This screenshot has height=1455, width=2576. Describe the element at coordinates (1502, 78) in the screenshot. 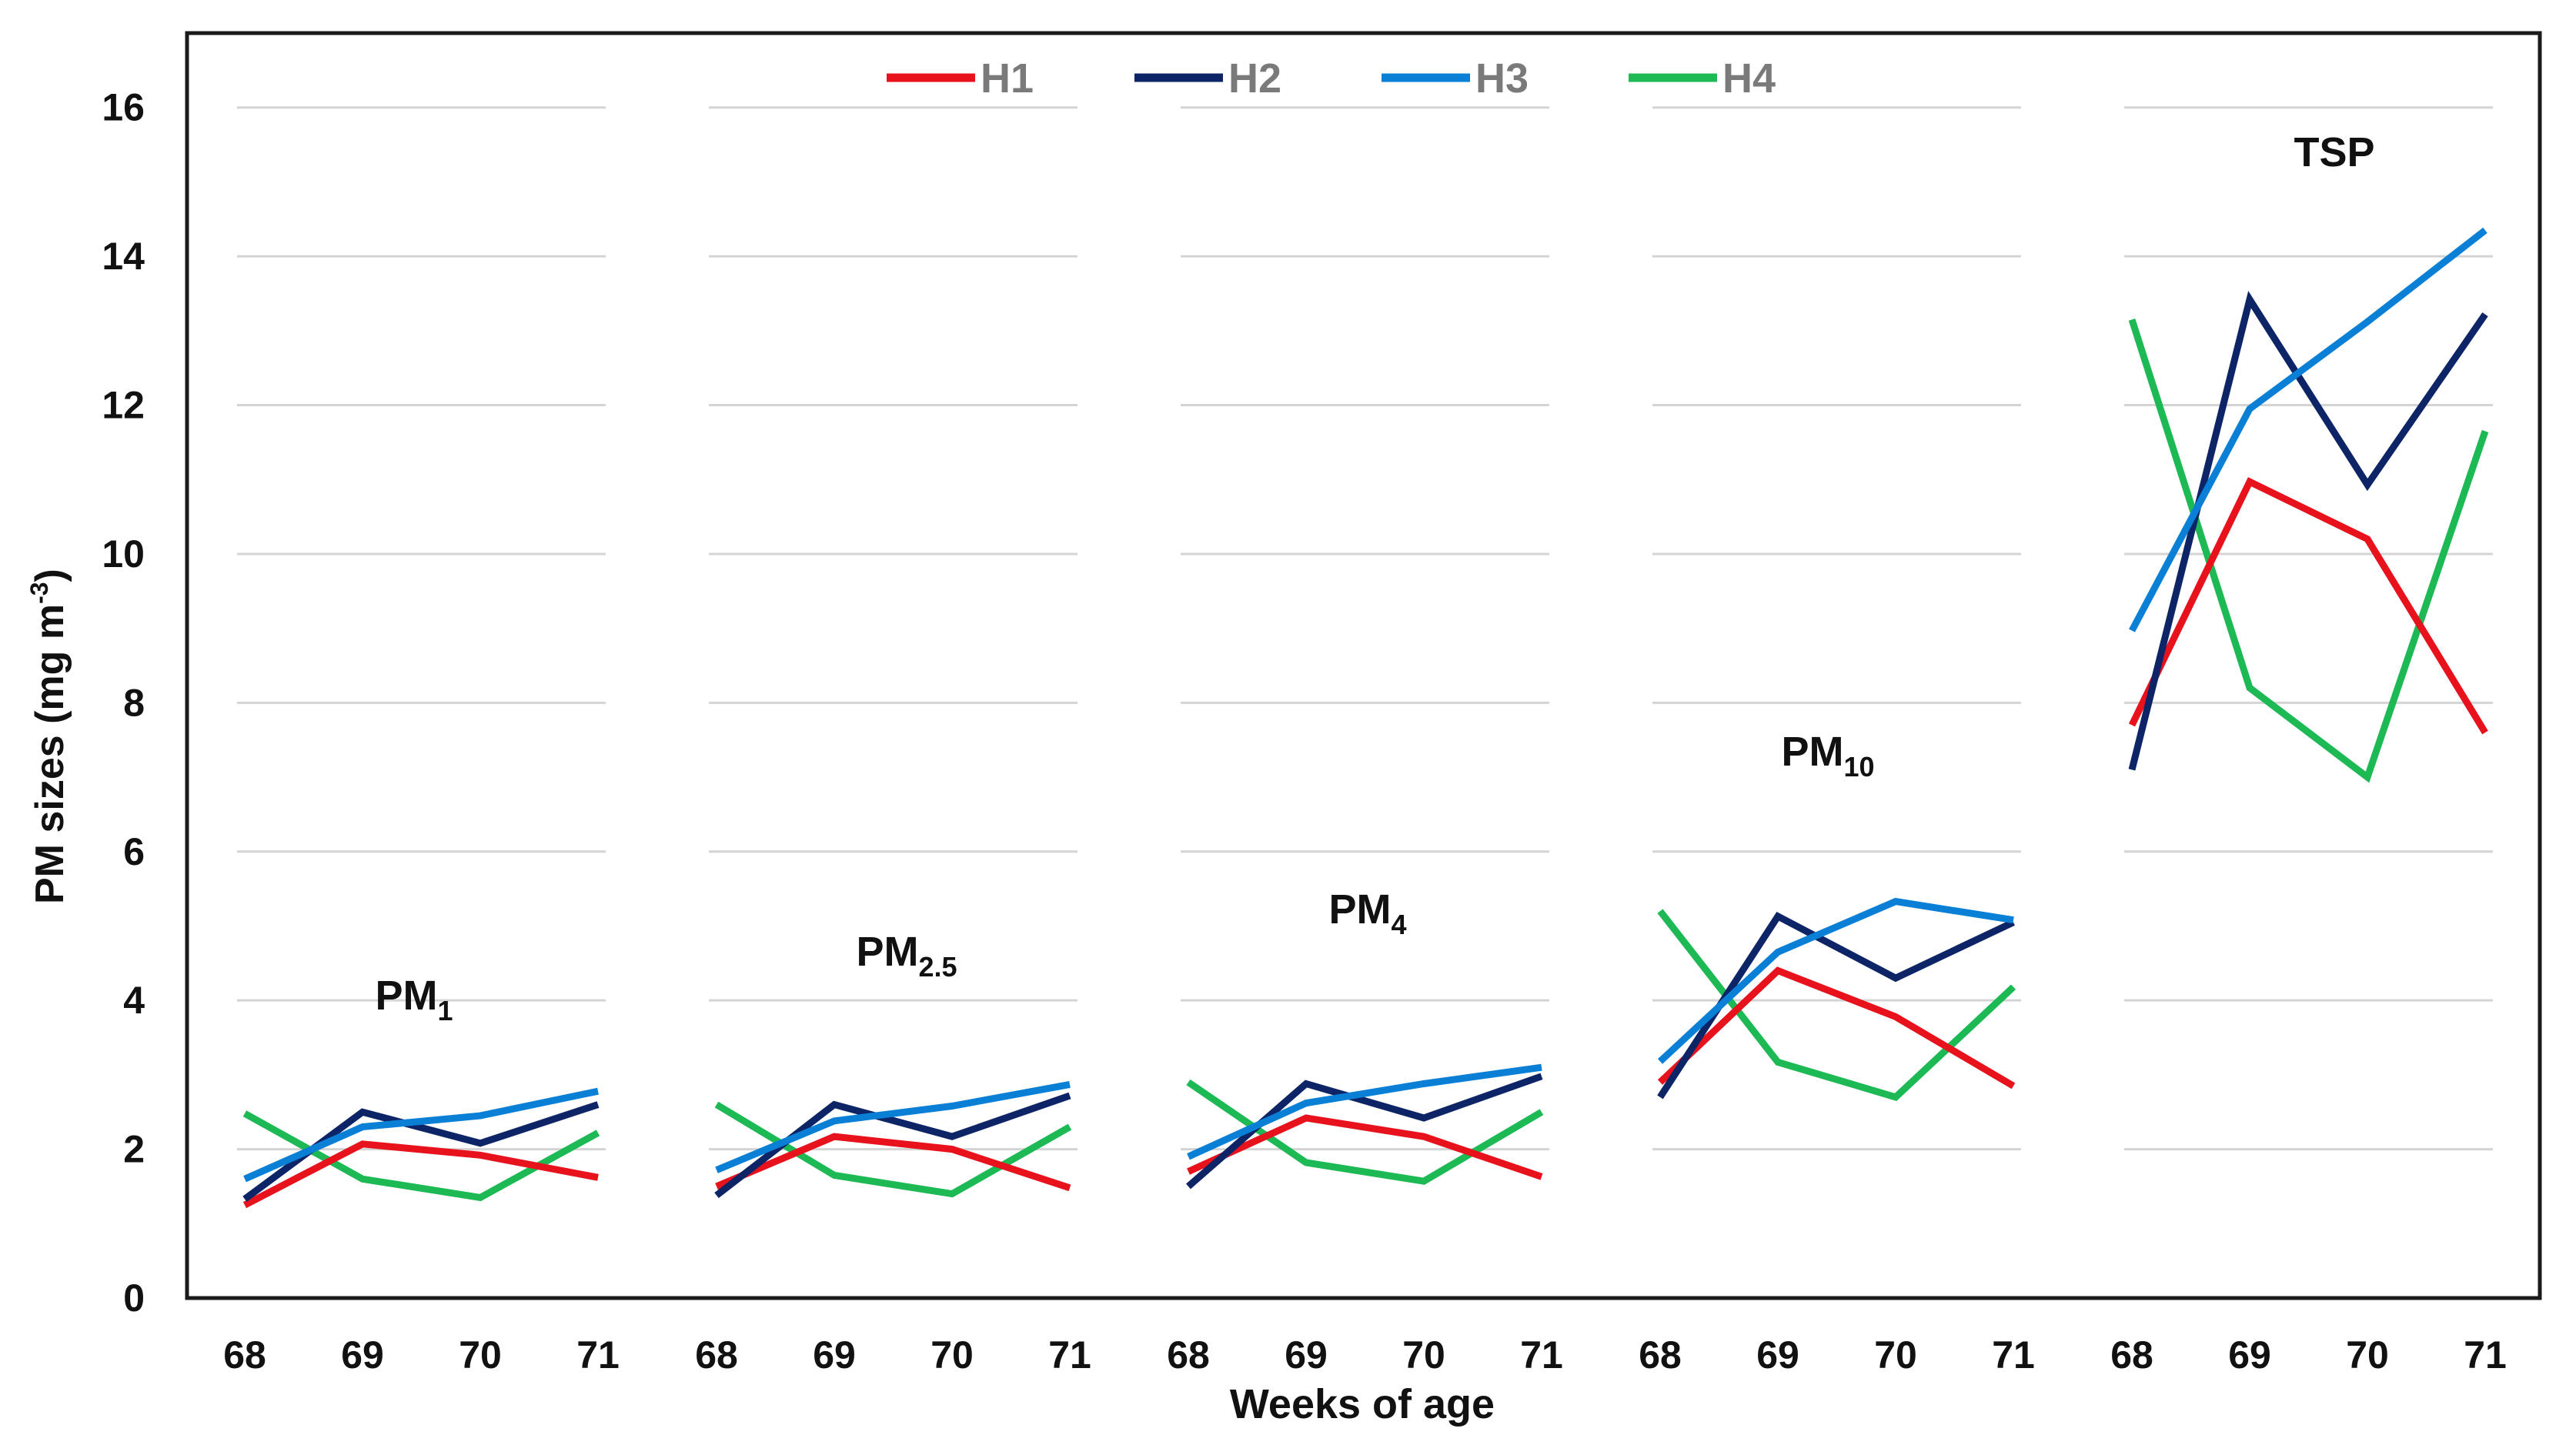

I see `legend-label-h3: H3` at that location.